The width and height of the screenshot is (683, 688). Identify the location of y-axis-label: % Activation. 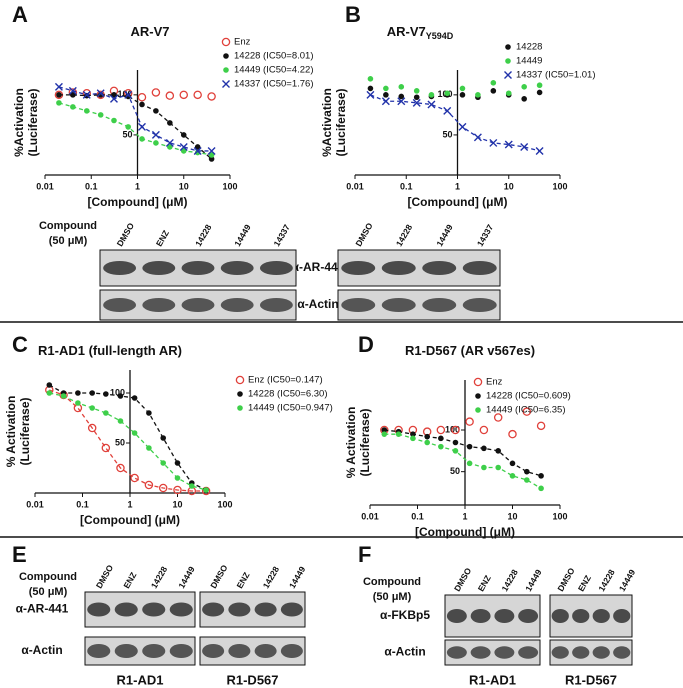
(351, 443).